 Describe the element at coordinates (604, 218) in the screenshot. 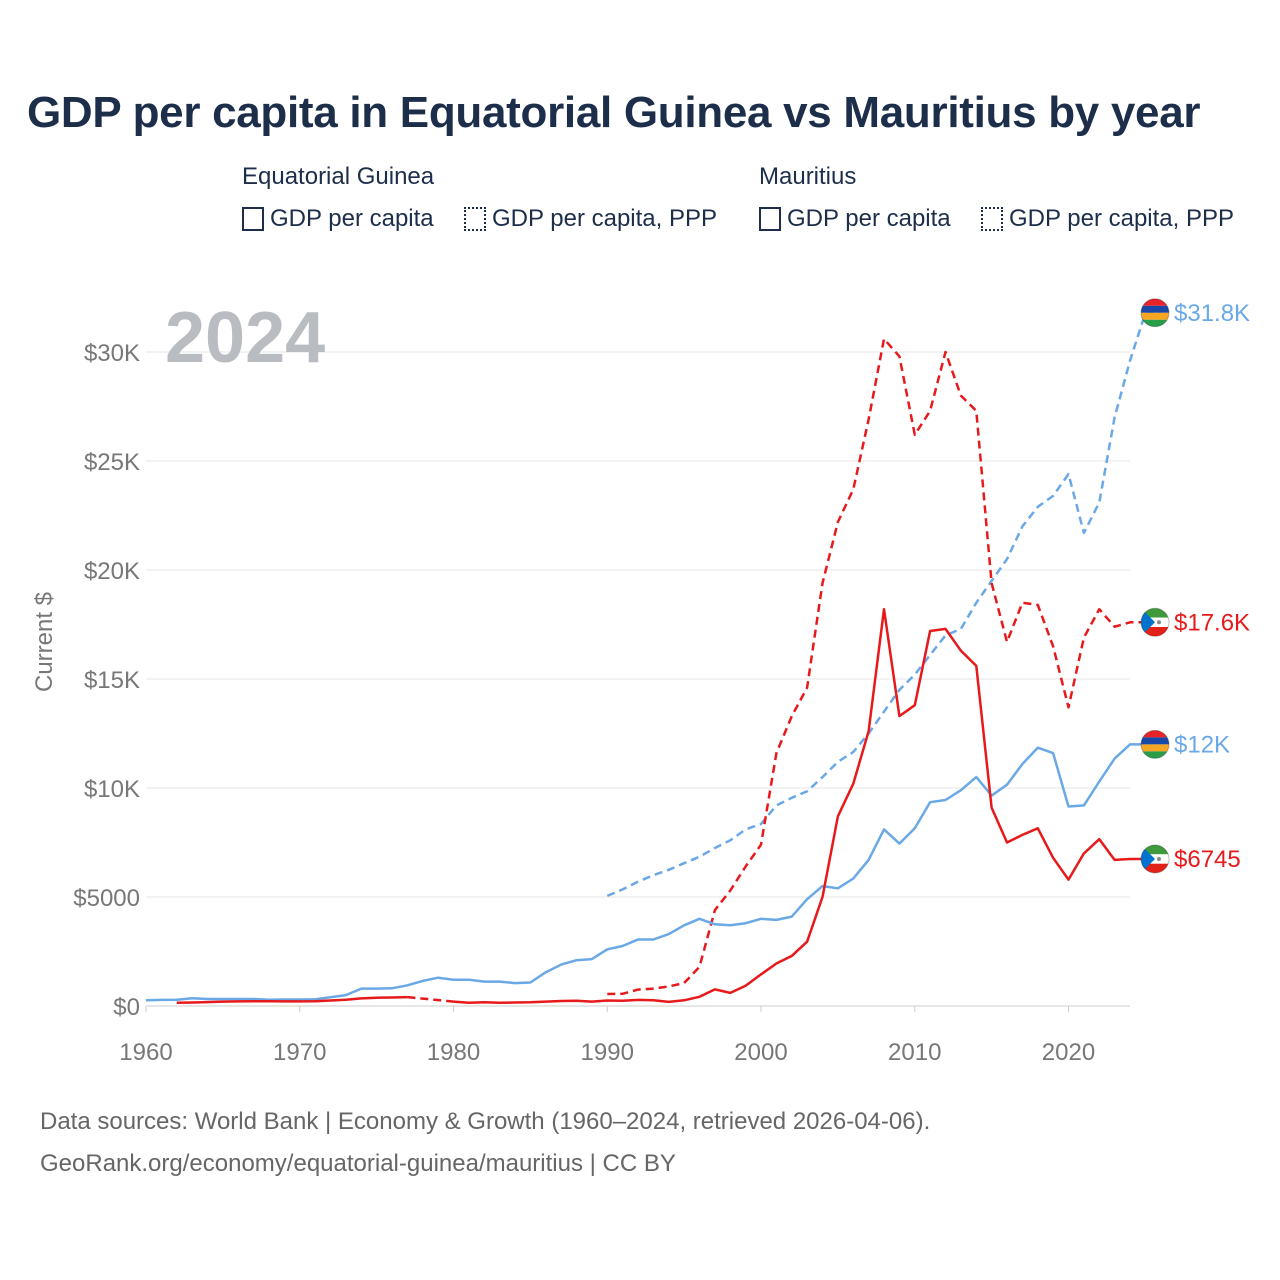

I see `legend-label-eg-gdp-ppp: GDP per capita, PPP` at that location.